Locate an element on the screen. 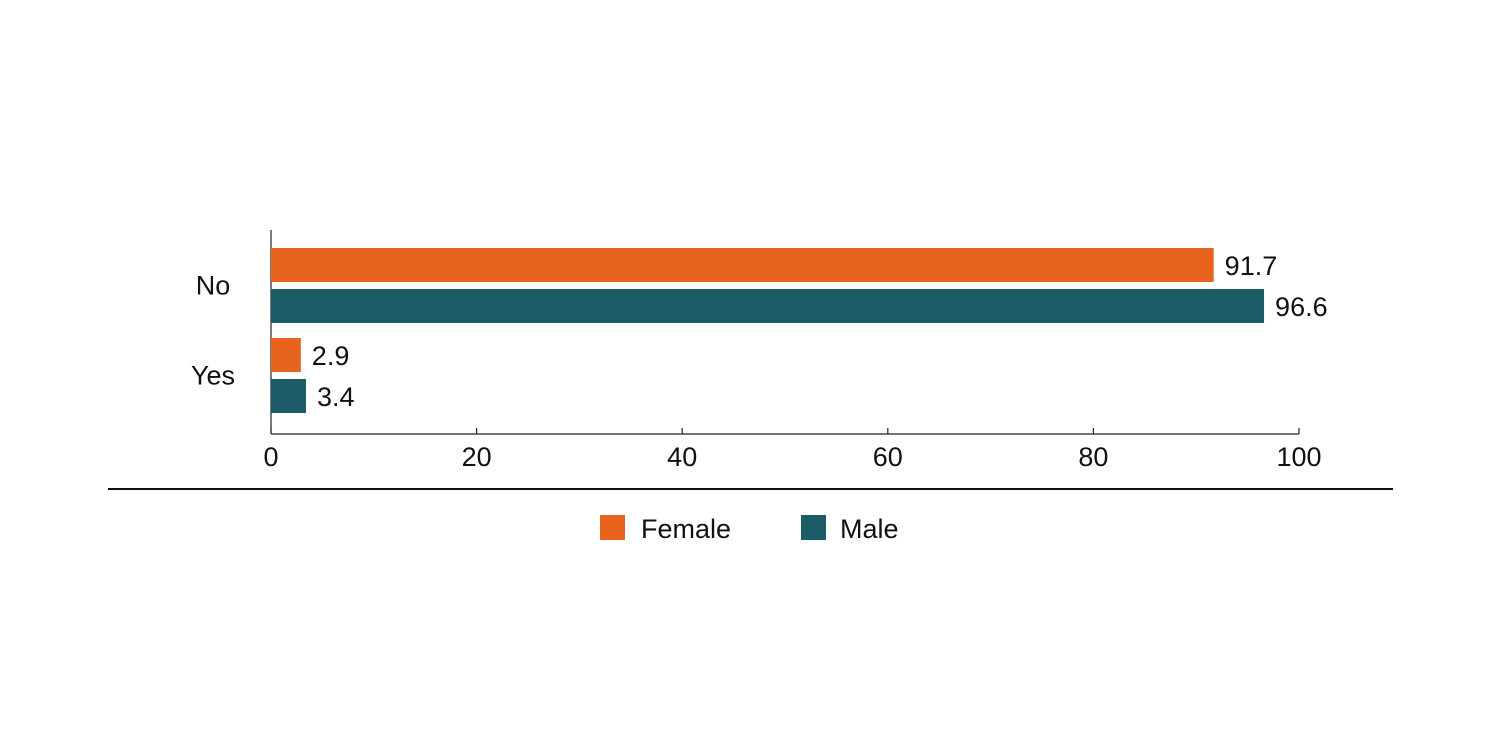 This screenshot has width=1501, height=756. y-category-label: Yes is located at coordinates (213, 376).